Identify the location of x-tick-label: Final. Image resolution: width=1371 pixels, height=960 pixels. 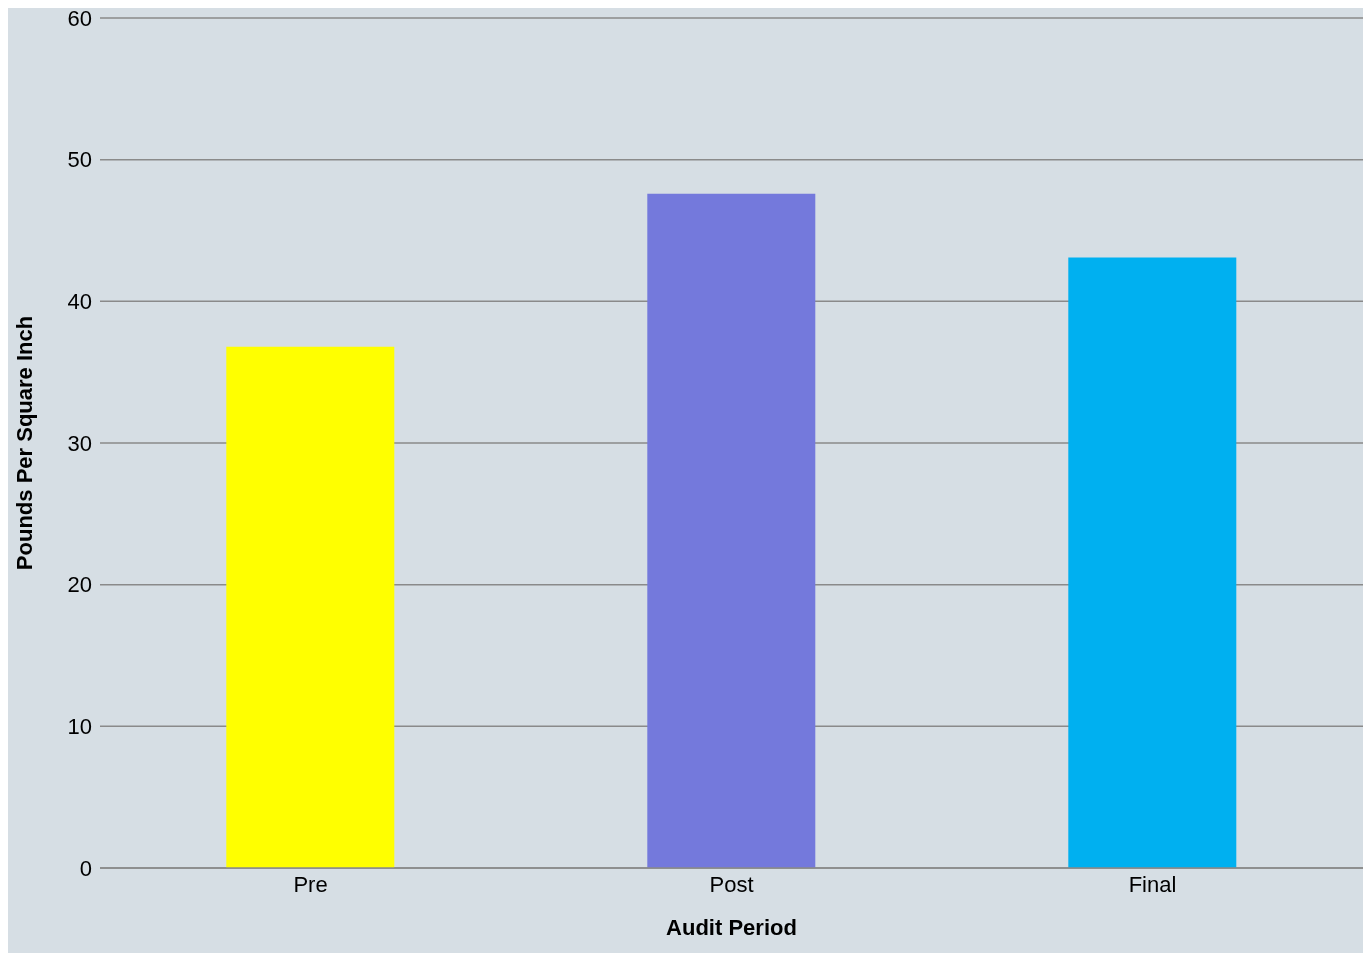
(1152, 884).